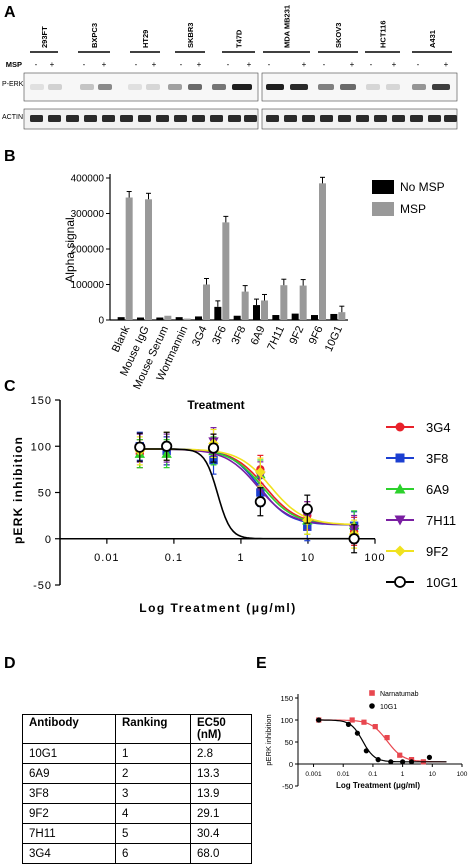  I want to click on cell-line-label: HT29, so click(145, 39).